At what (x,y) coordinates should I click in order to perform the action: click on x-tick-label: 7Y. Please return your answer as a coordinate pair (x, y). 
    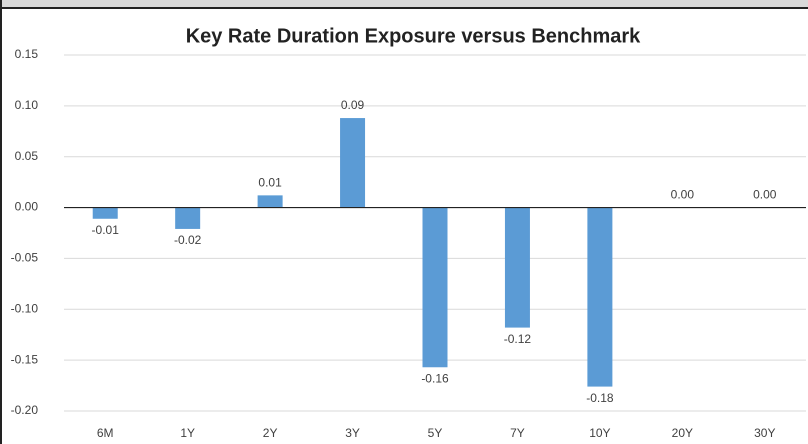
    Looking at the image, I should click on (517, 433).